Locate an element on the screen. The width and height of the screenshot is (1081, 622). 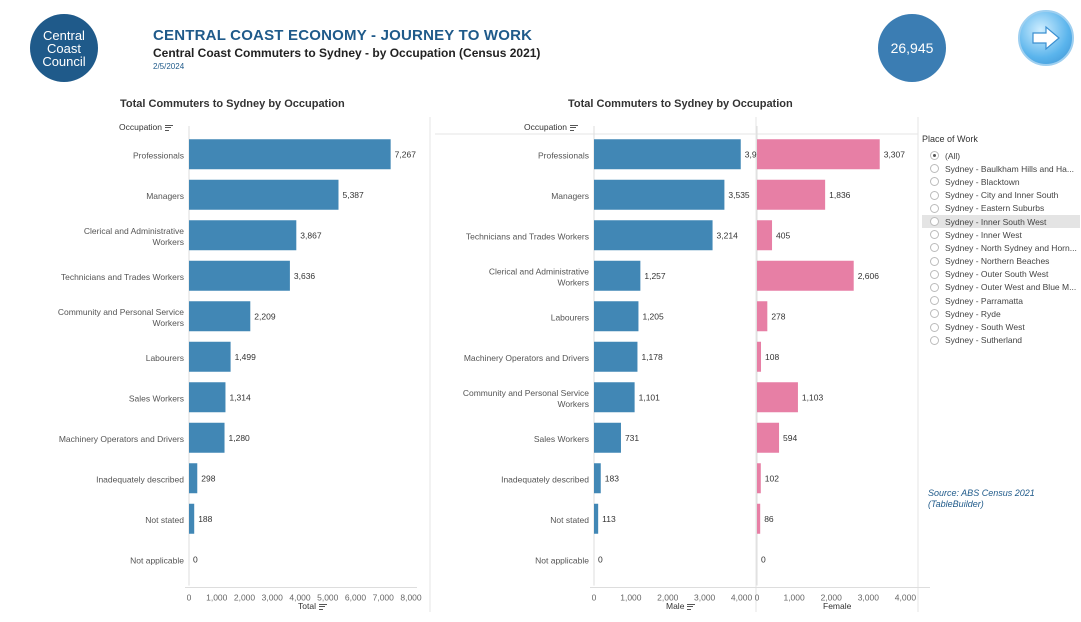
male-tick-label: 0 is located at coordinates (594, 598).